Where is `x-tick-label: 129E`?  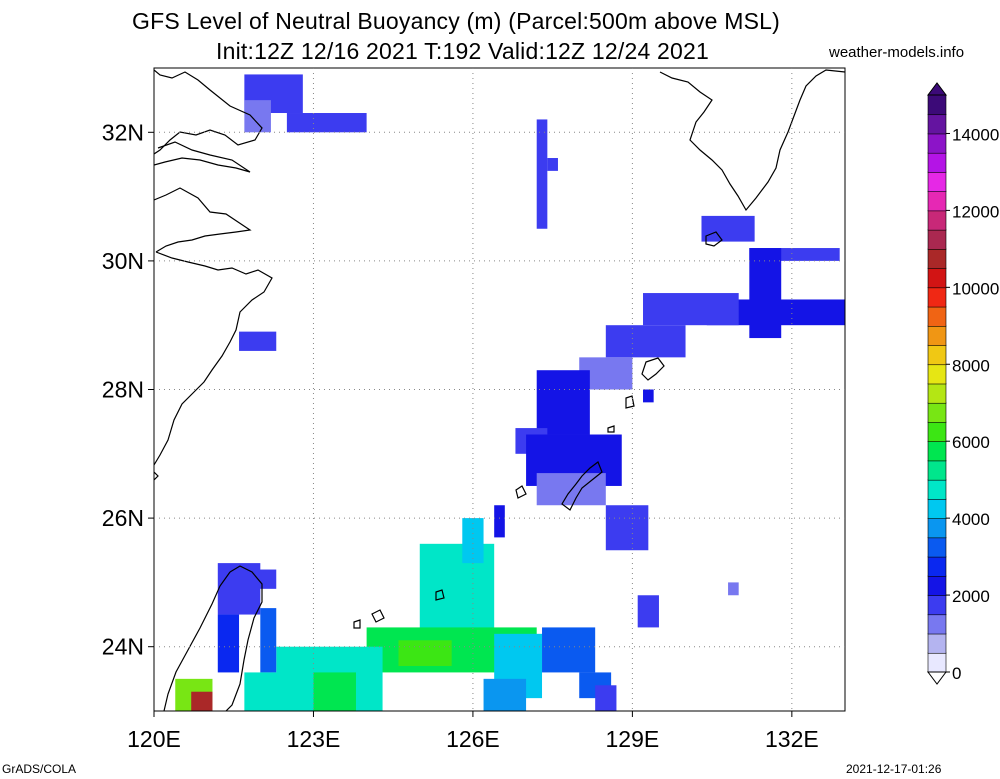
x-tick-label: 129E is located at coordinates (633, 739).